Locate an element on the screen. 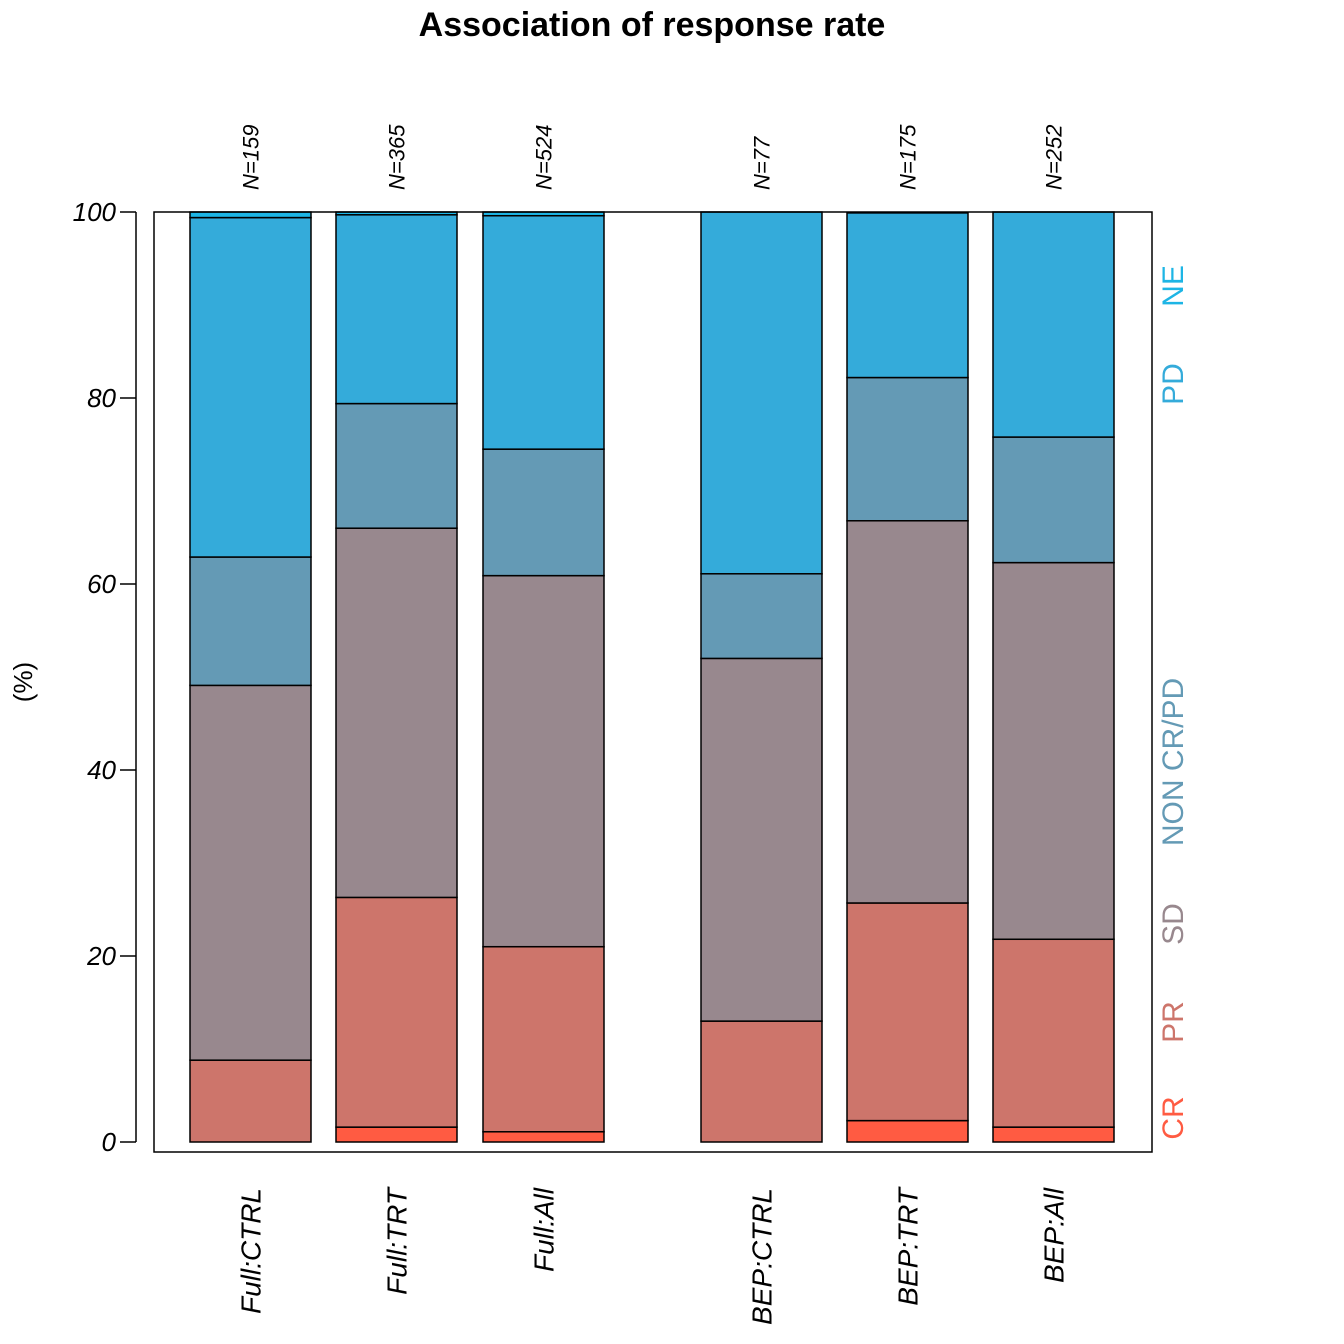 The height and width of the screenshot is (1344, 1344). y-axis: 0 20 40 60 80 100 is located at coordinates (105, 677).